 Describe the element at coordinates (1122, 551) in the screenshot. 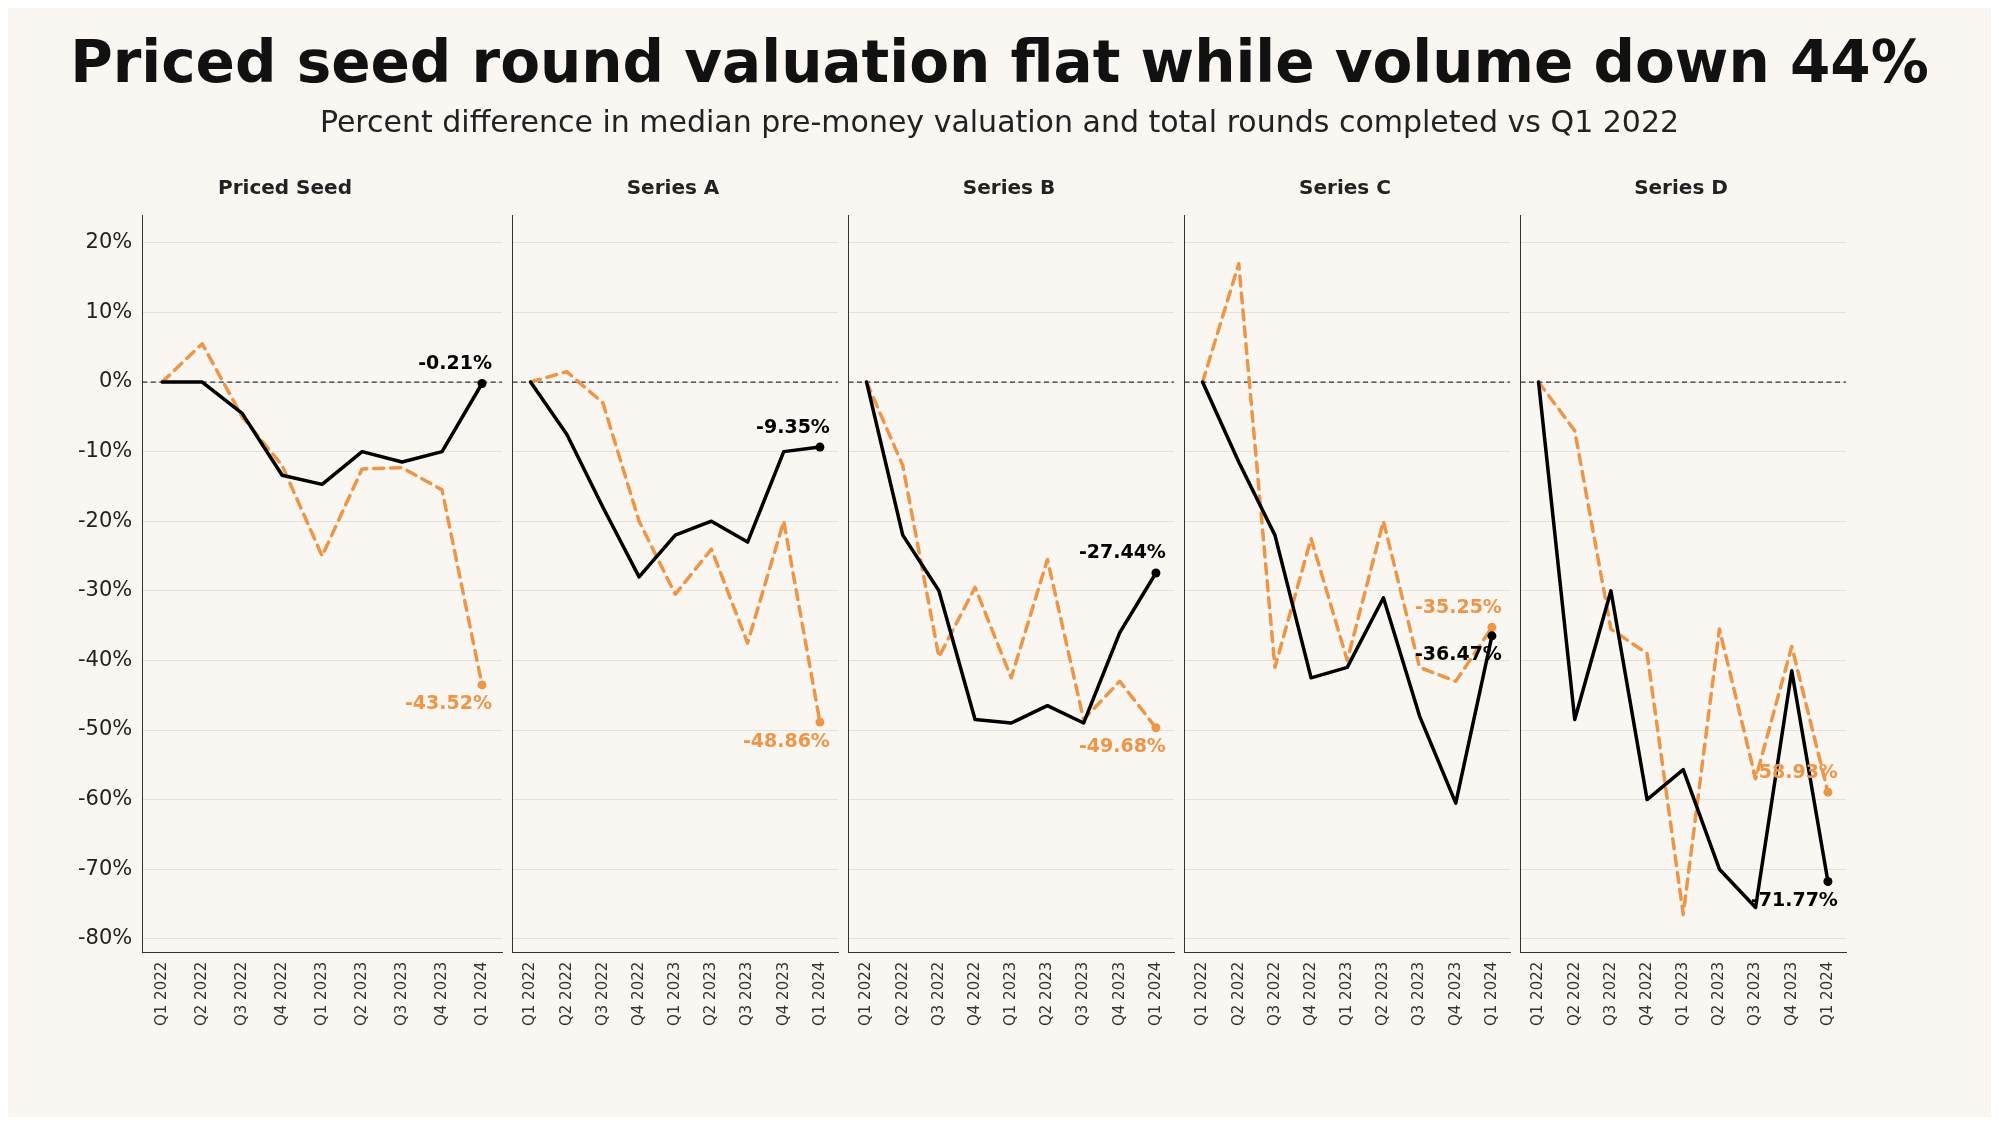

I see `data-label: -27.44%` at that location.